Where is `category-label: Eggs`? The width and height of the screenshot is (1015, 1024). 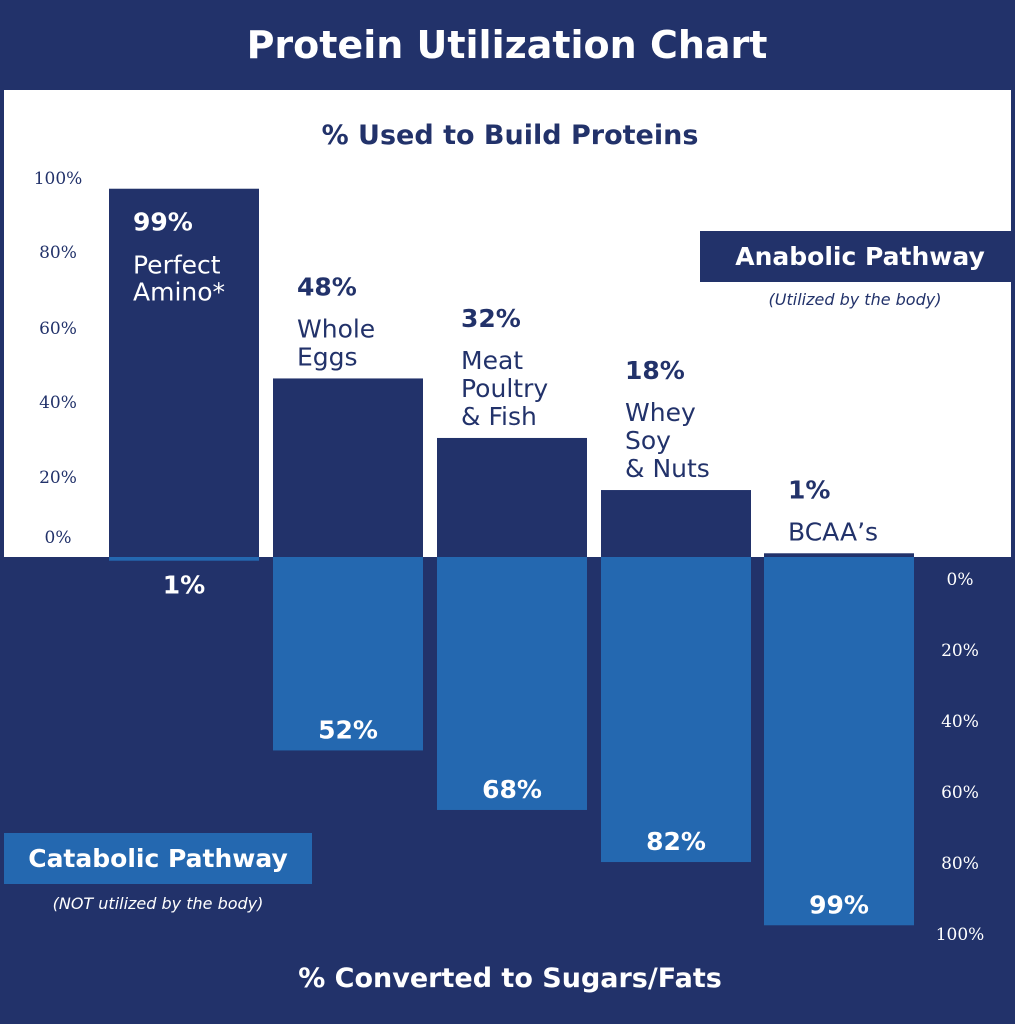 category-label: Eggs is located at coordinates (327, 356).